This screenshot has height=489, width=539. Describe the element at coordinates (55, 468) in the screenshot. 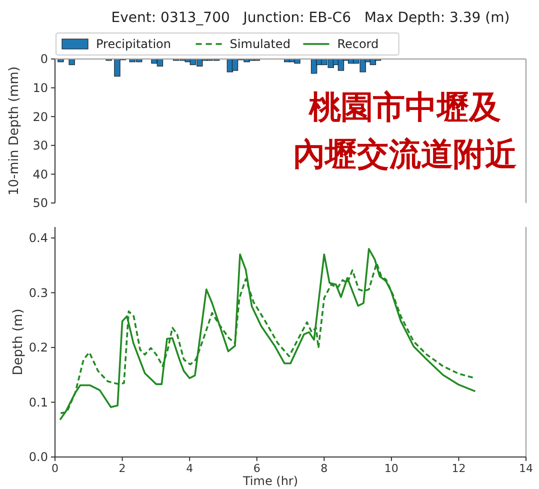

I see `x-tick-label: 0` at that location.